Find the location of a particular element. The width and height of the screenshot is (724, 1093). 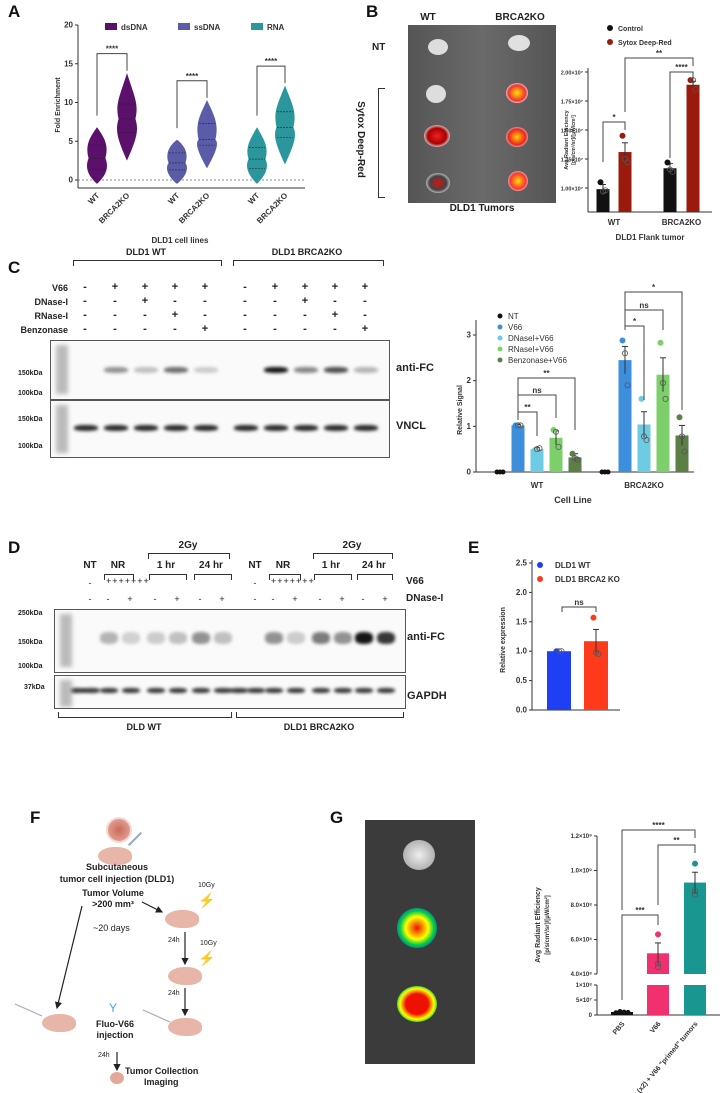

f-injb: injection is located at coordinates (115, 1035).